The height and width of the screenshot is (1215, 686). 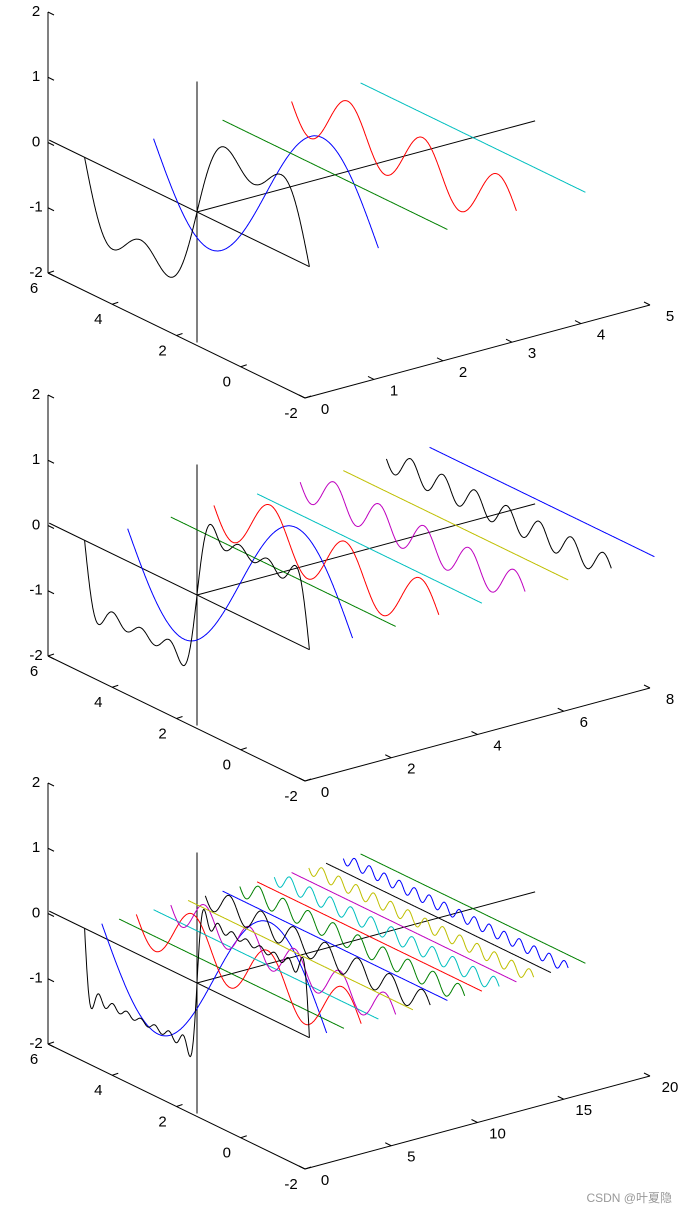 What do you see at coordinates (477, 351) in the screenshot?
I see `x-axis` at bounding box center [477, 351].